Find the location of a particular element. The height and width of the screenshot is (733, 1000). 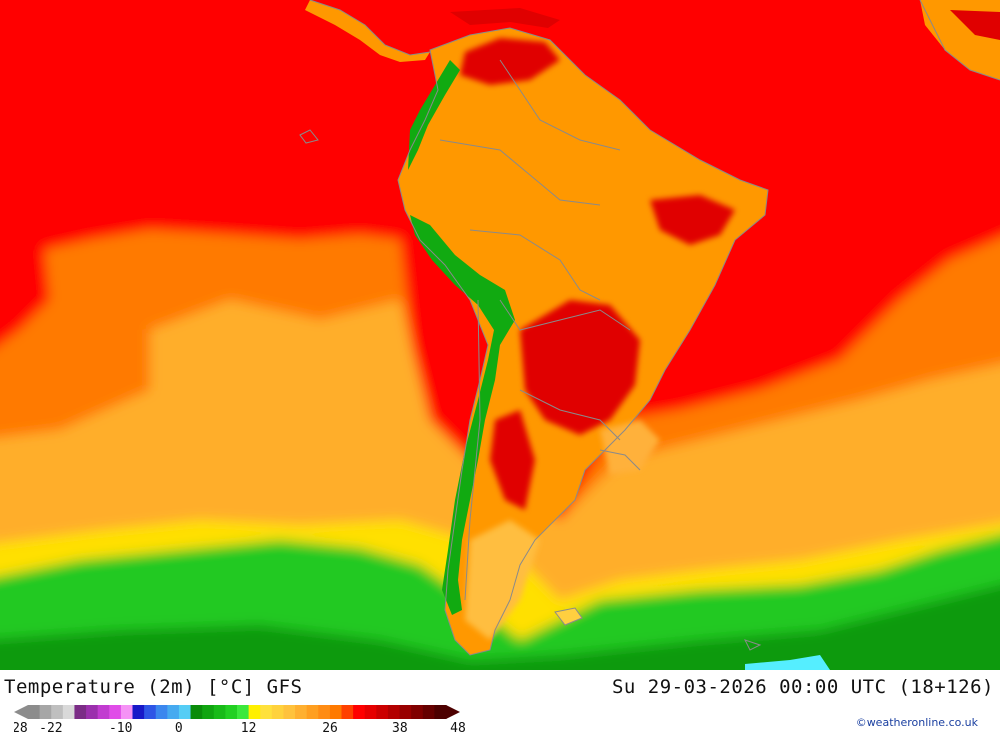

antarctic-ice is located at coordinates (787, 662).